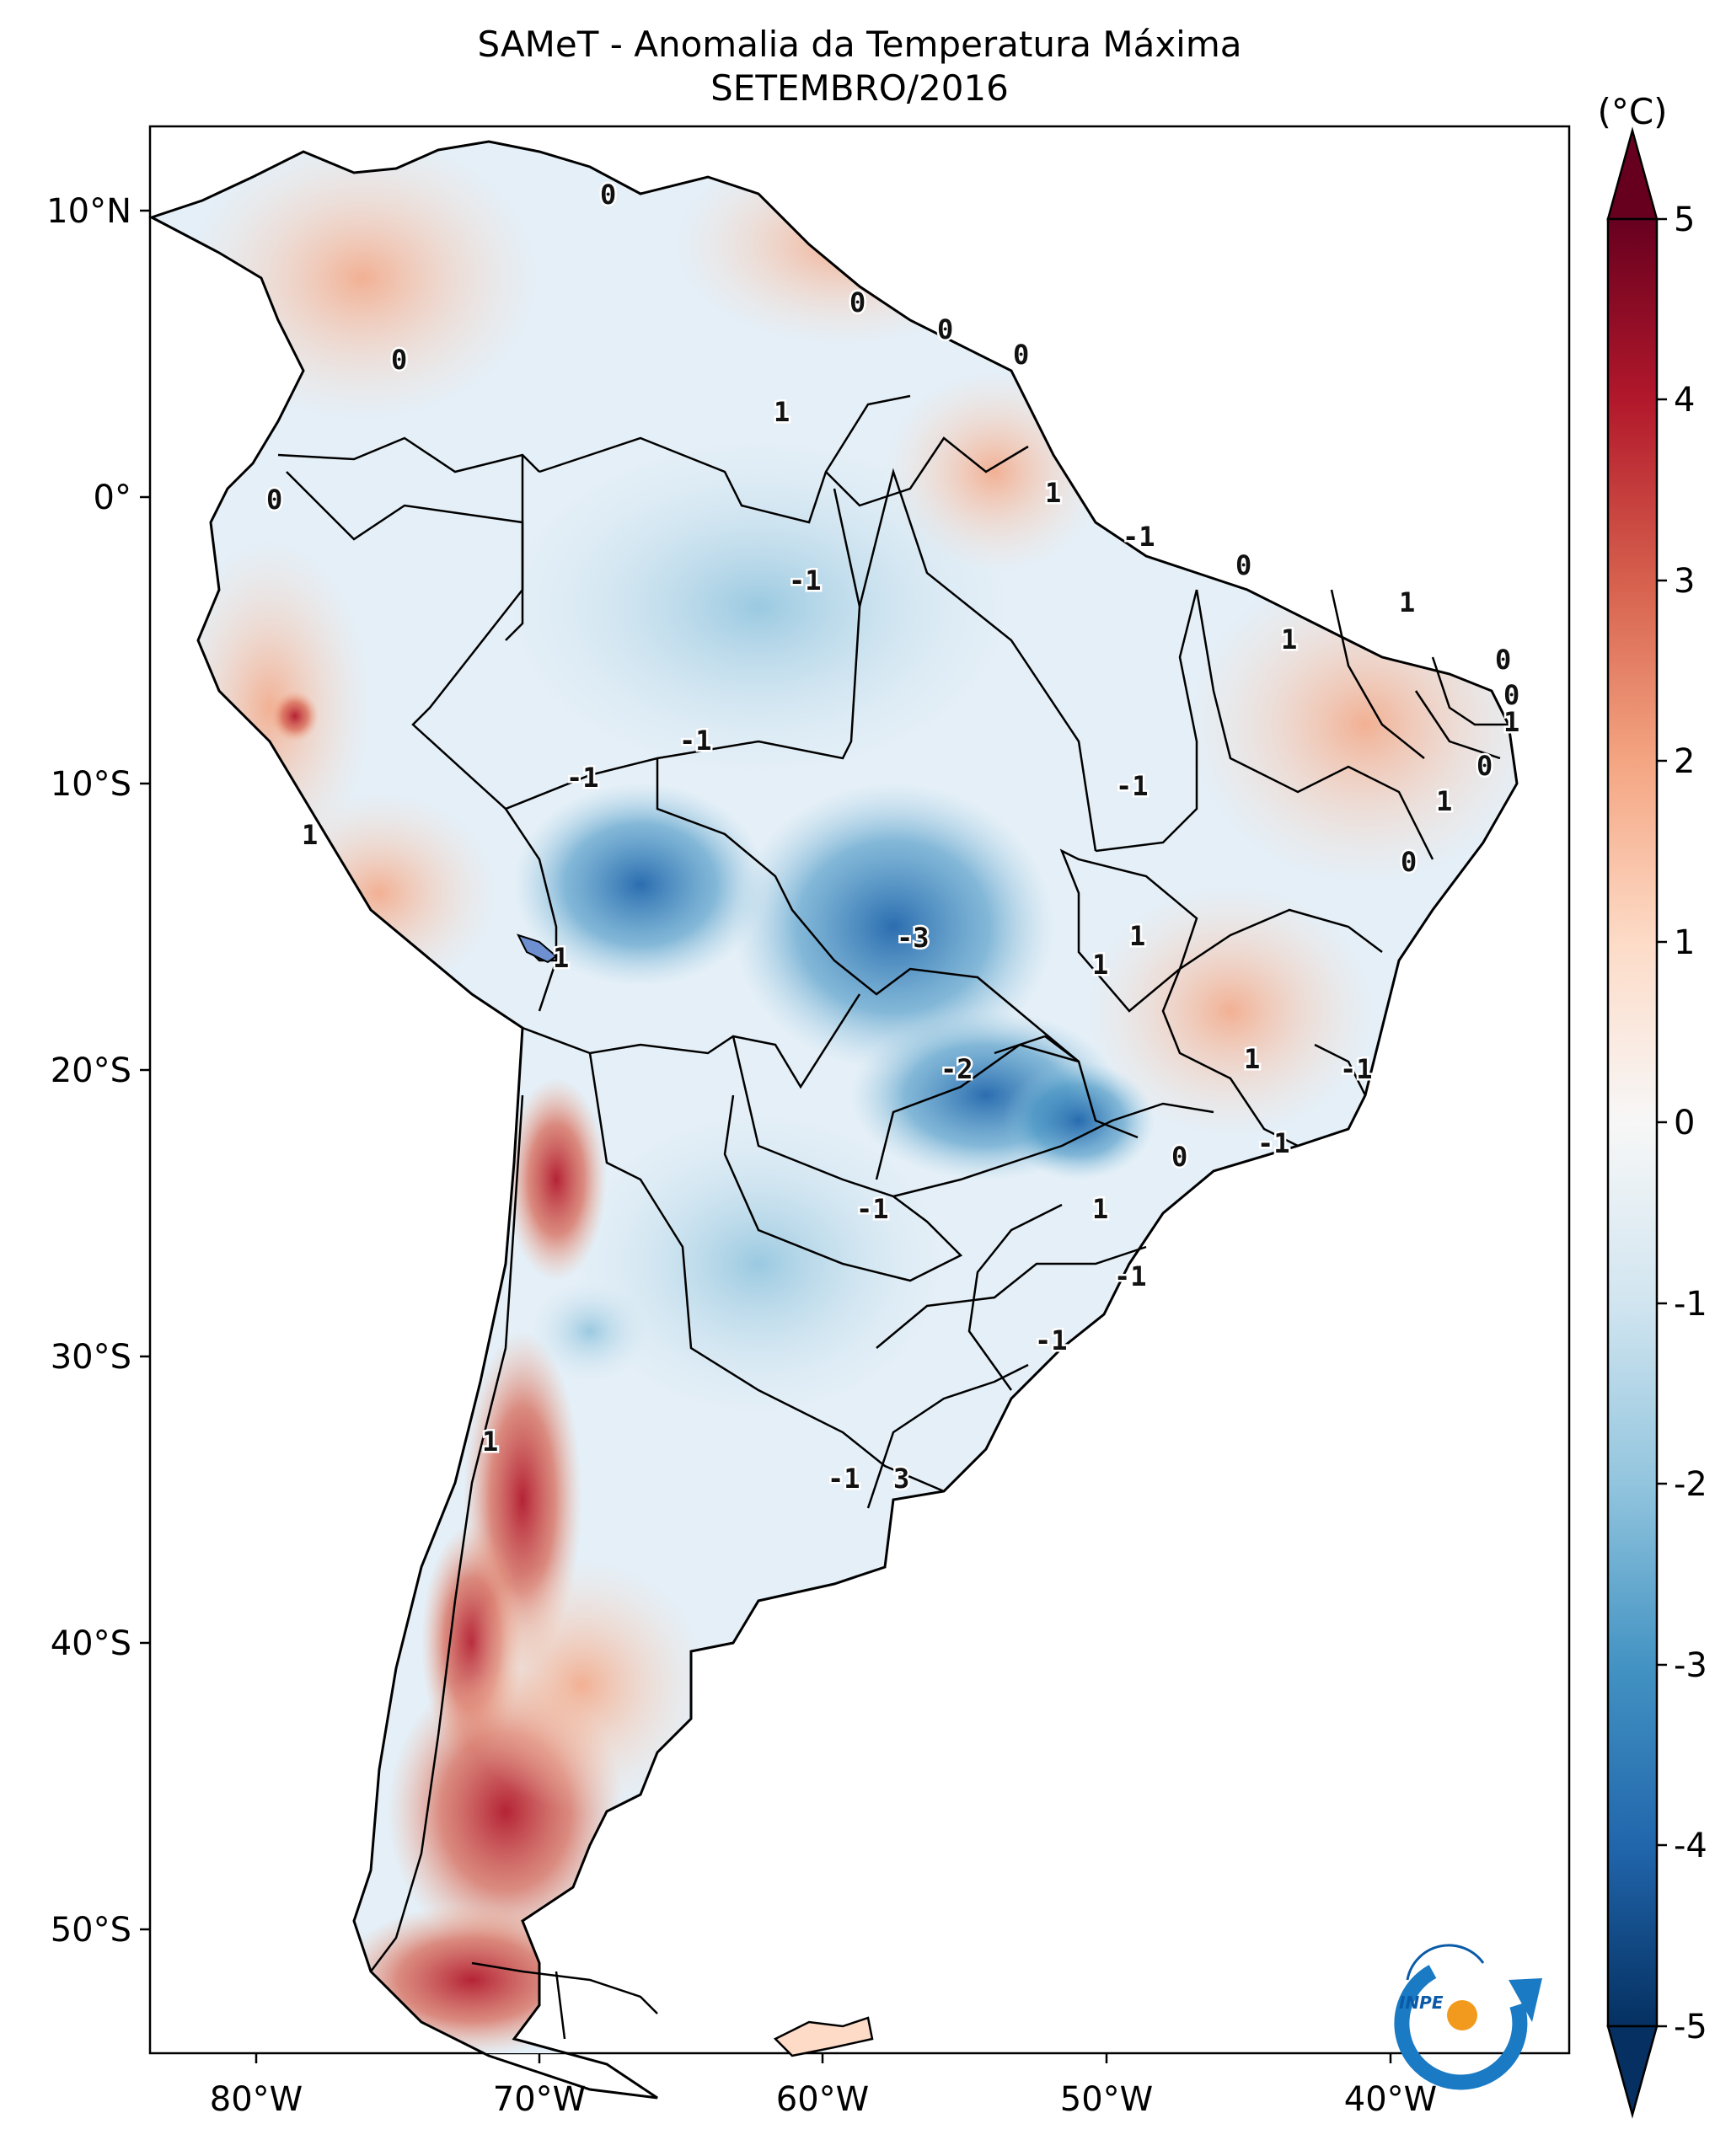  Describe the element at coordinates (1462, 2015) in the screenshot. I see `inpe-logo-sun` at that location.